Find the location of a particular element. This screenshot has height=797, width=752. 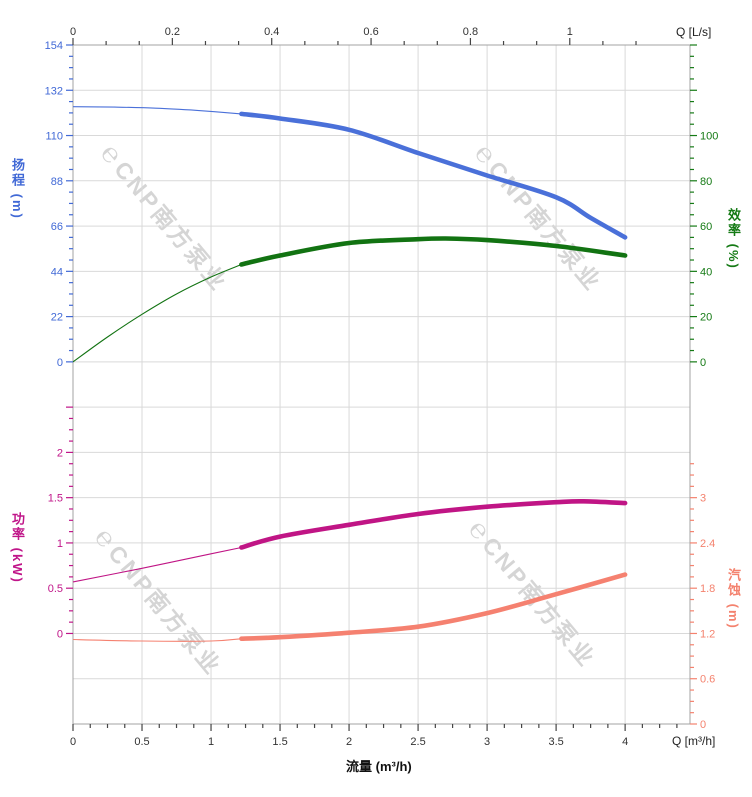

x-axis-title: 流量 (m³/h) is located at coordinates (379, 766).